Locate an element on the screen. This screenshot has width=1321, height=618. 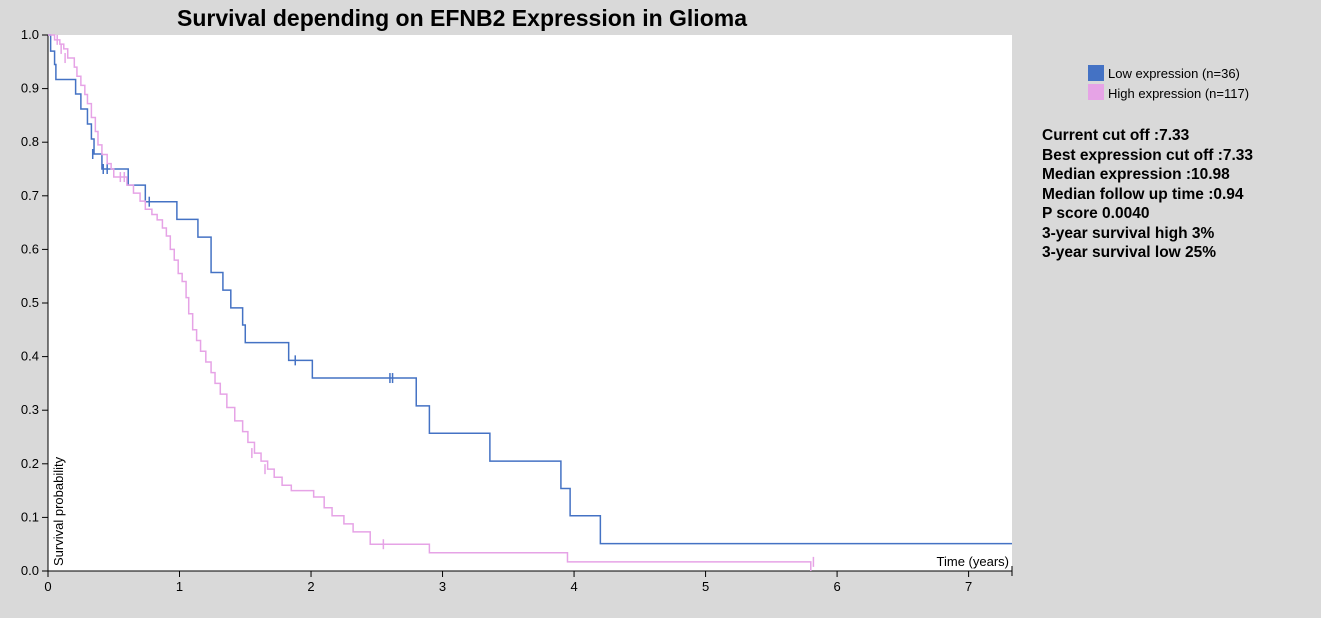
legend-swatch-low is located at coordinates (1096, 73).